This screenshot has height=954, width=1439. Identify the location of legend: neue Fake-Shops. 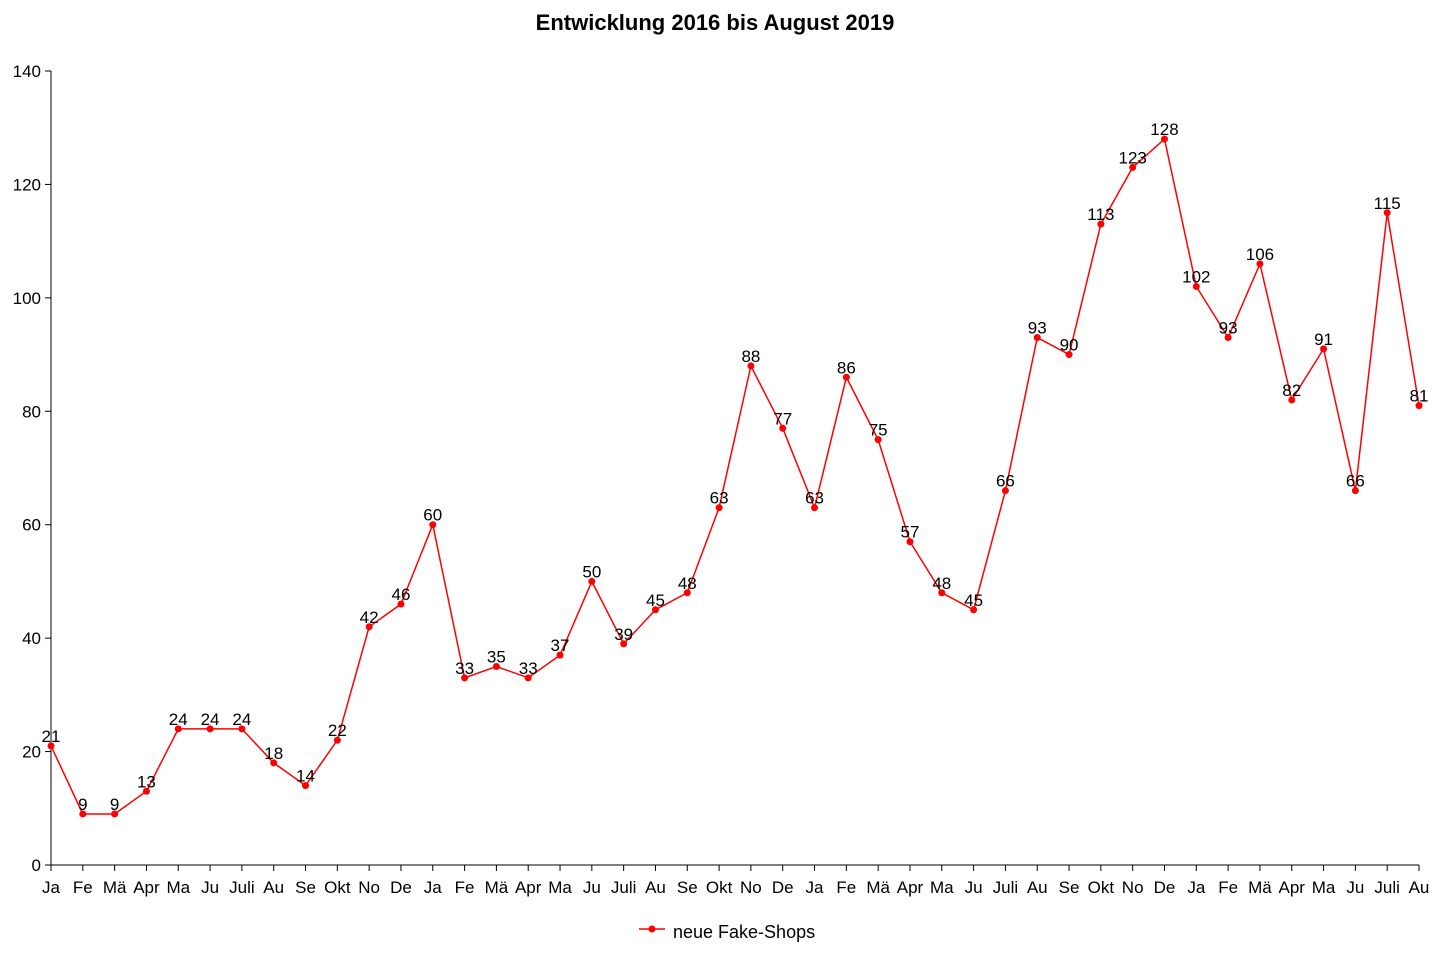
(727, 932).